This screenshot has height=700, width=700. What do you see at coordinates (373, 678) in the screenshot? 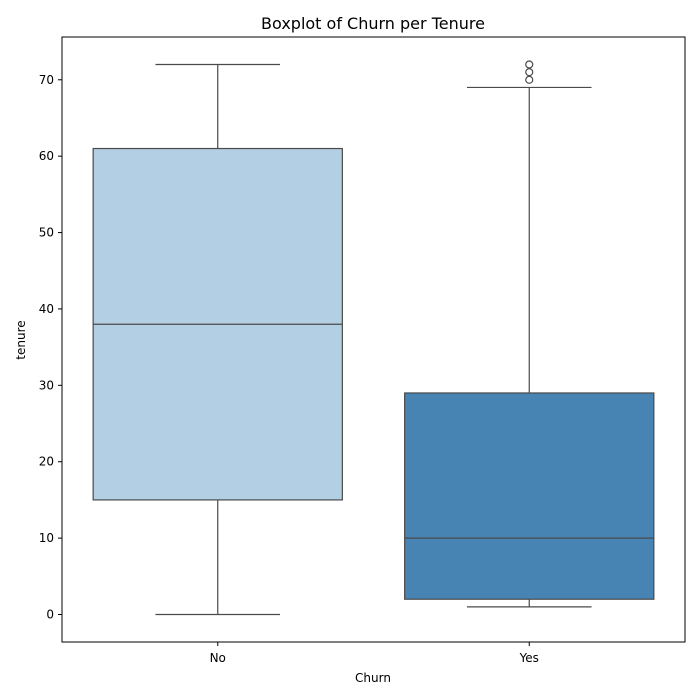
I see `x-axis-label: Churn` at bounding box center [373, 678].